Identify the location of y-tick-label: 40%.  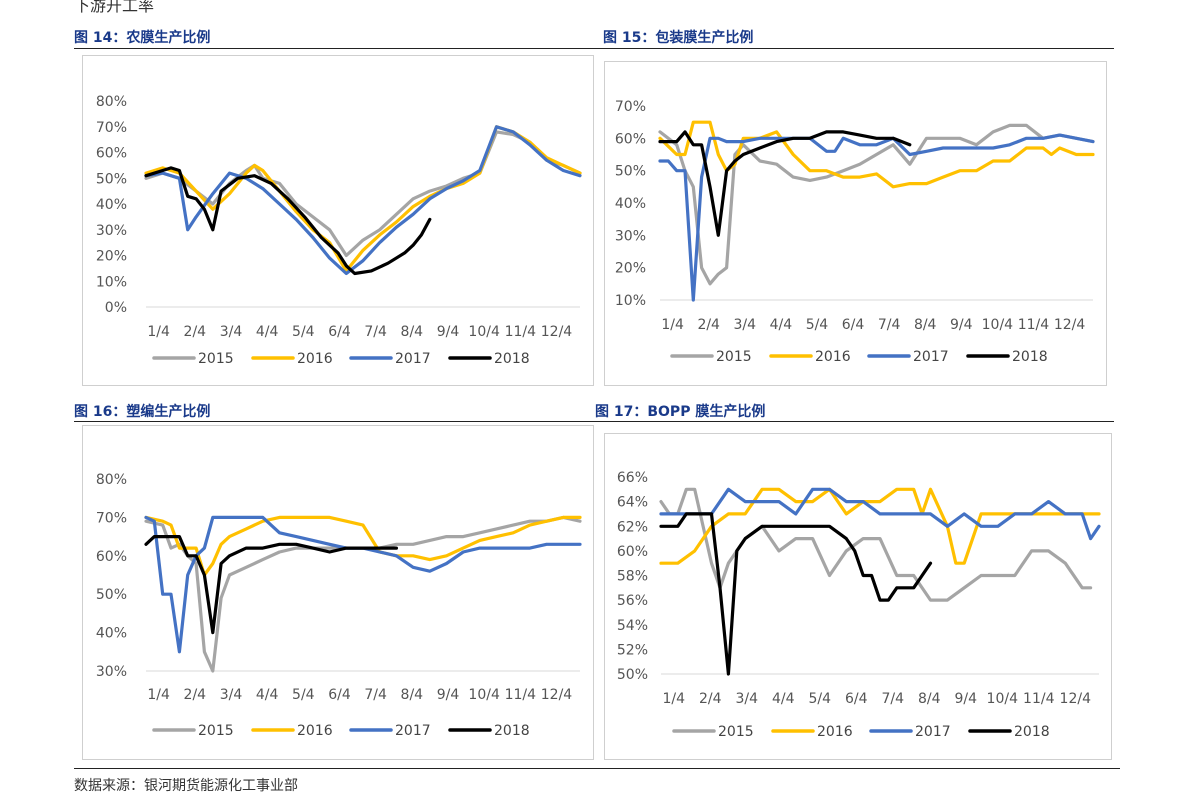
(630, 204).